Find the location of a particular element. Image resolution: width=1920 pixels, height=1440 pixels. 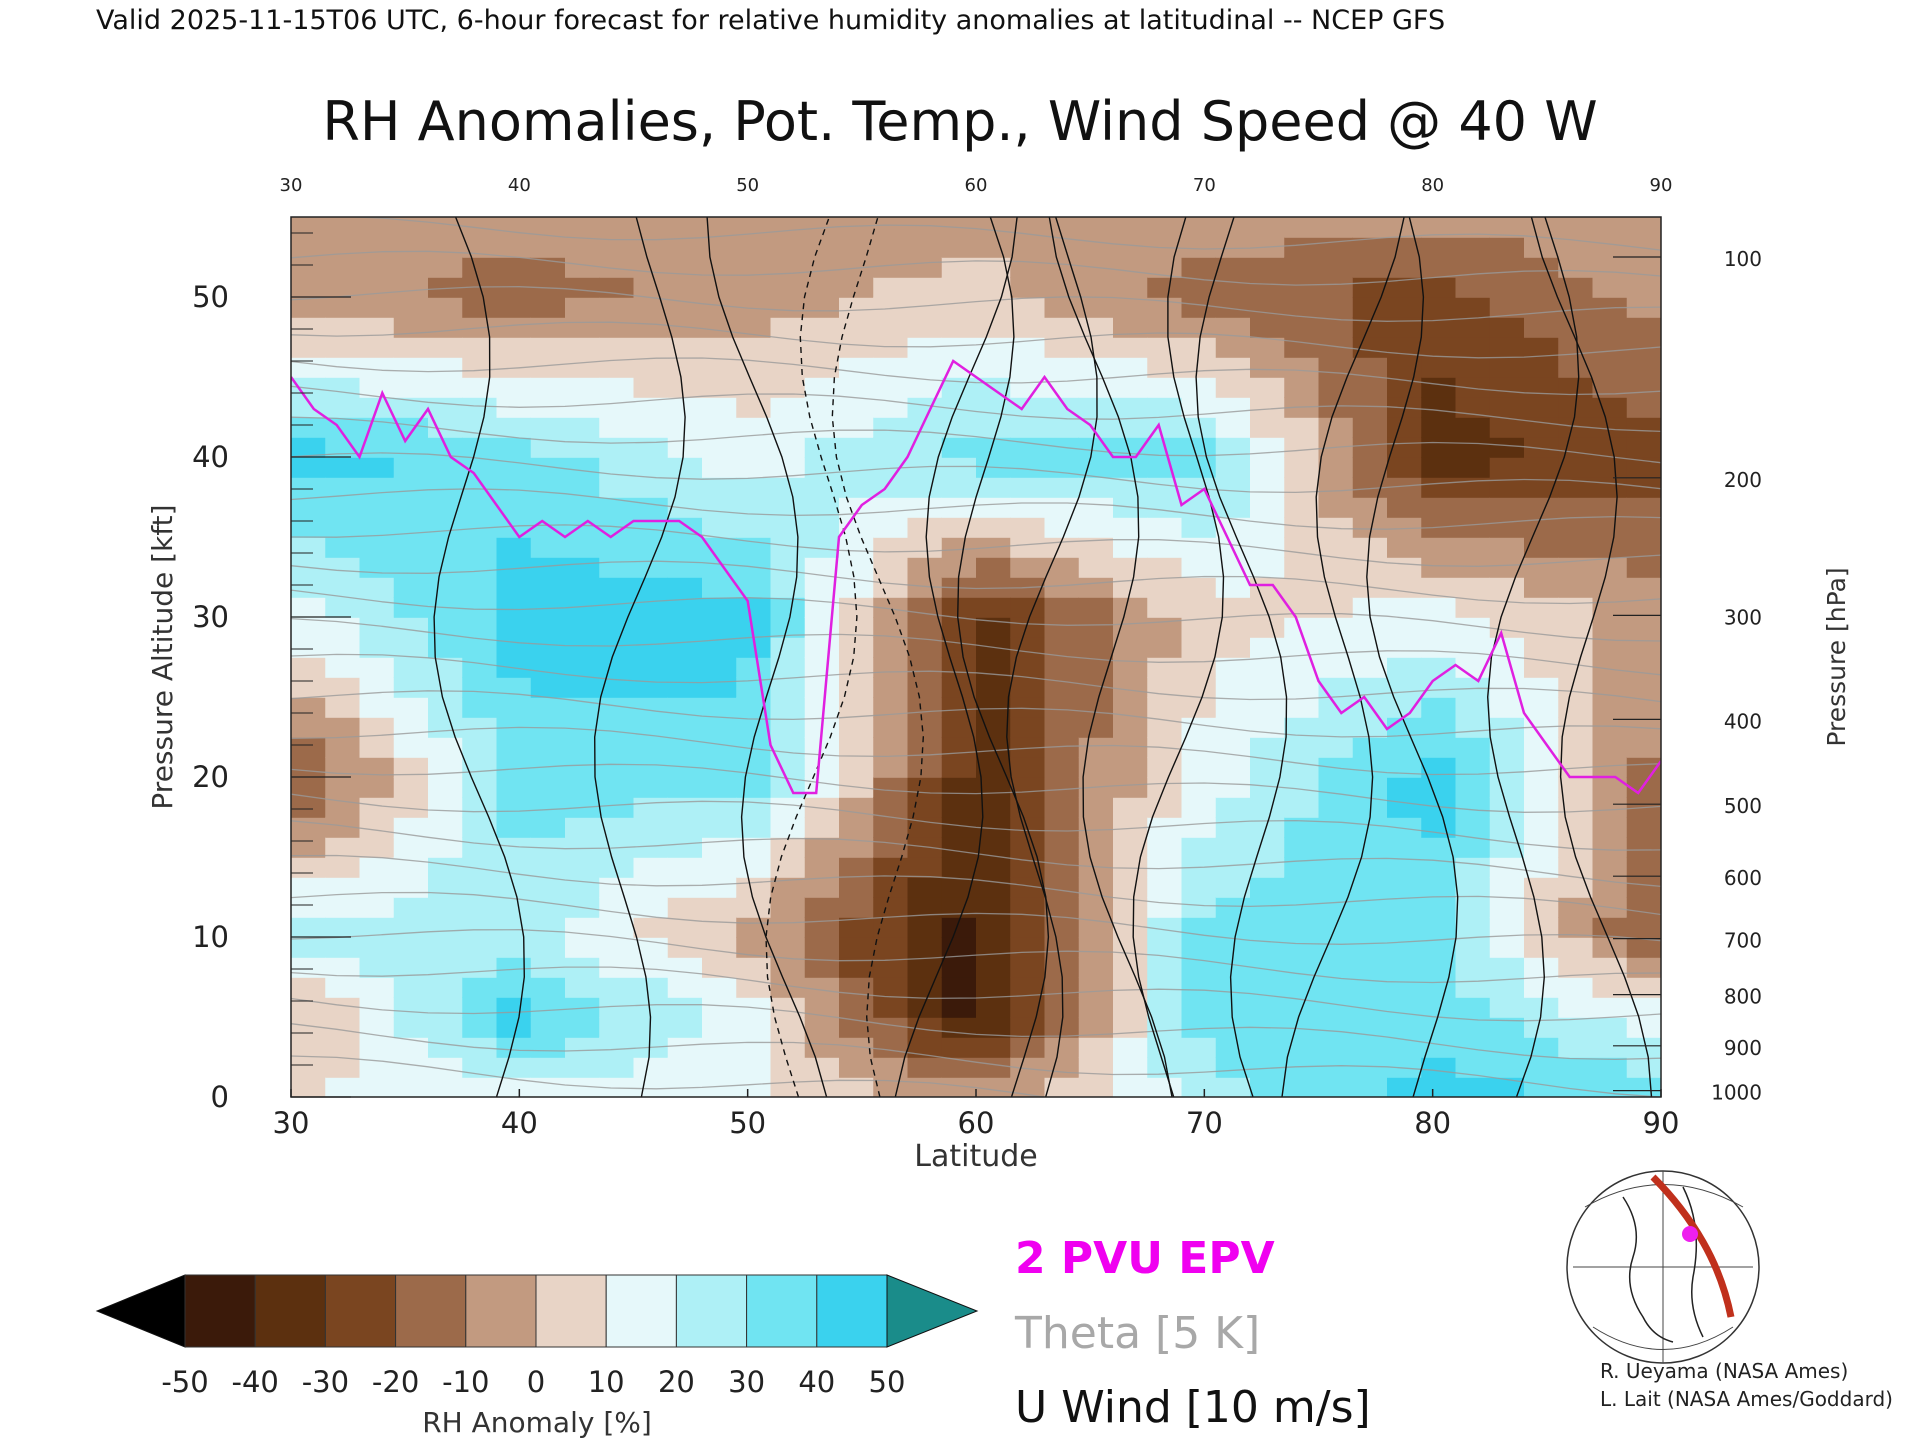

pressure-tick-label: 1000 is located at coordinates (1736, 1093).